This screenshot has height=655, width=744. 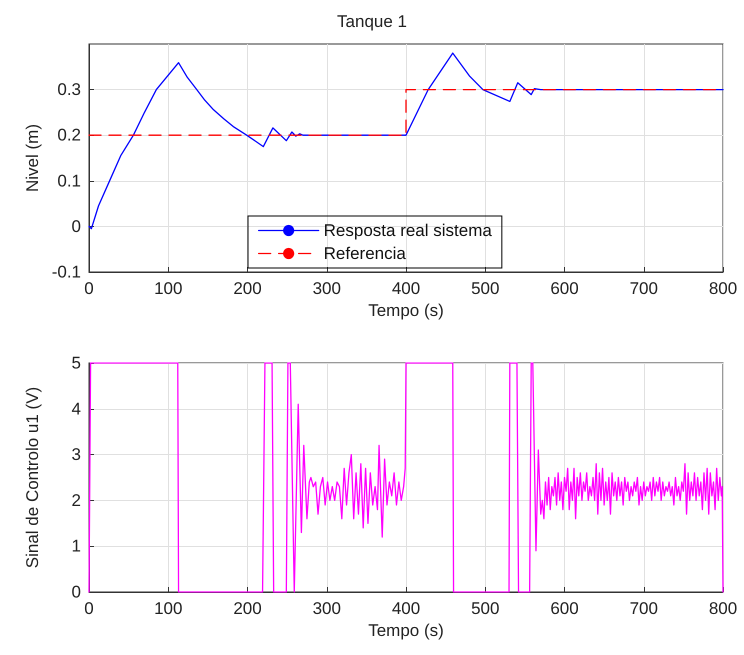 What do you see at coordinates (32, 477) in the screenshot?
I see `y-axis-title: Sinal de Controlo u1 (V)` at bounding box center [32, 477].